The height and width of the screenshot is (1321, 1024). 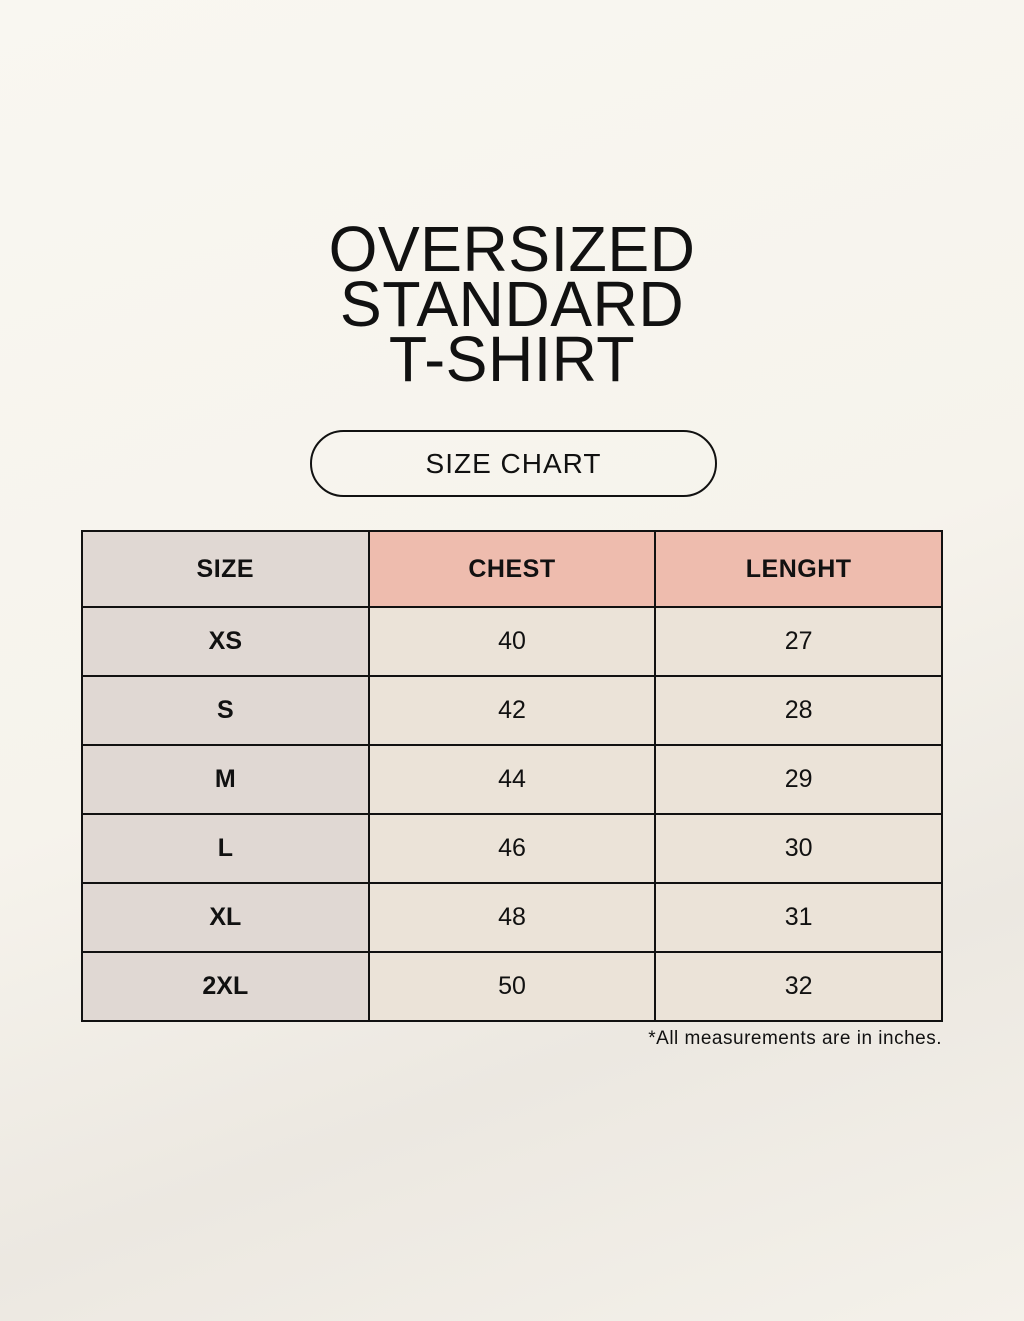 What do you see at coordinates (798, 848) in the screenshot?
I see `length-cell: 30` at bounding box center [798, 848].